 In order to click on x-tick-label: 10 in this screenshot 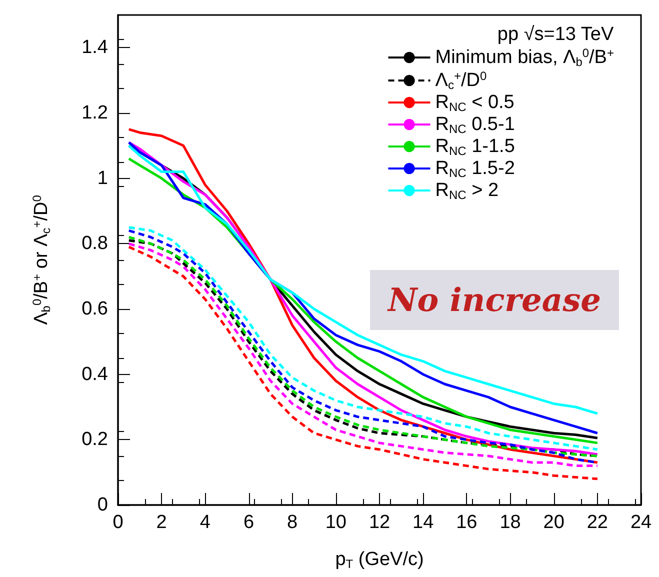, I will do `click(335, 522)`.